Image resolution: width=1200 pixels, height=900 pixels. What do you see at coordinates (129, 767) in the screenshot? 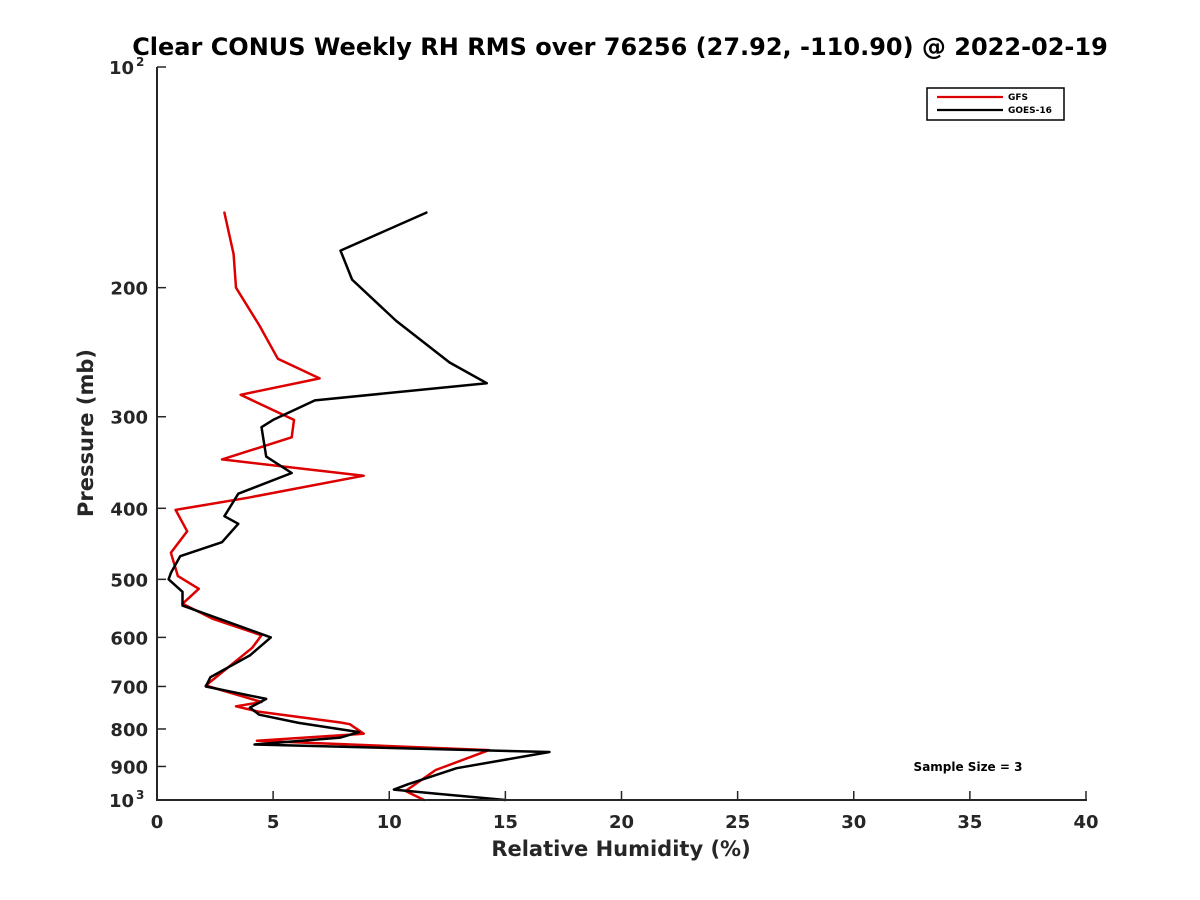
I see `y-tick-label: 900` at bounding box center [129, 767].